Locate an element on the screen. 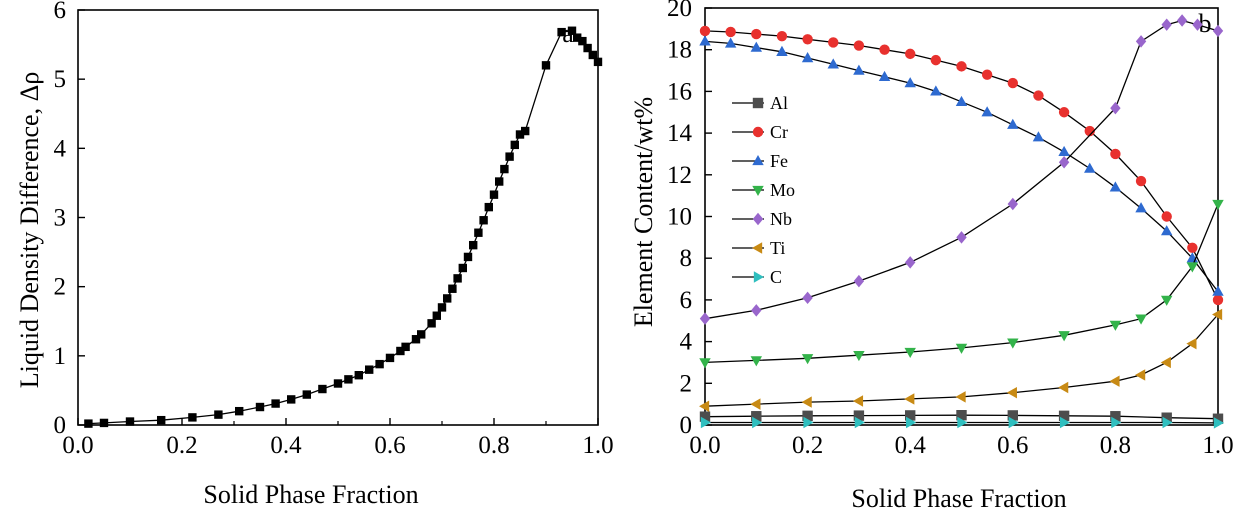 The width and height of the screenshot is (1245, 523). panel-label-b: b is located at coordinates (1205, 23).